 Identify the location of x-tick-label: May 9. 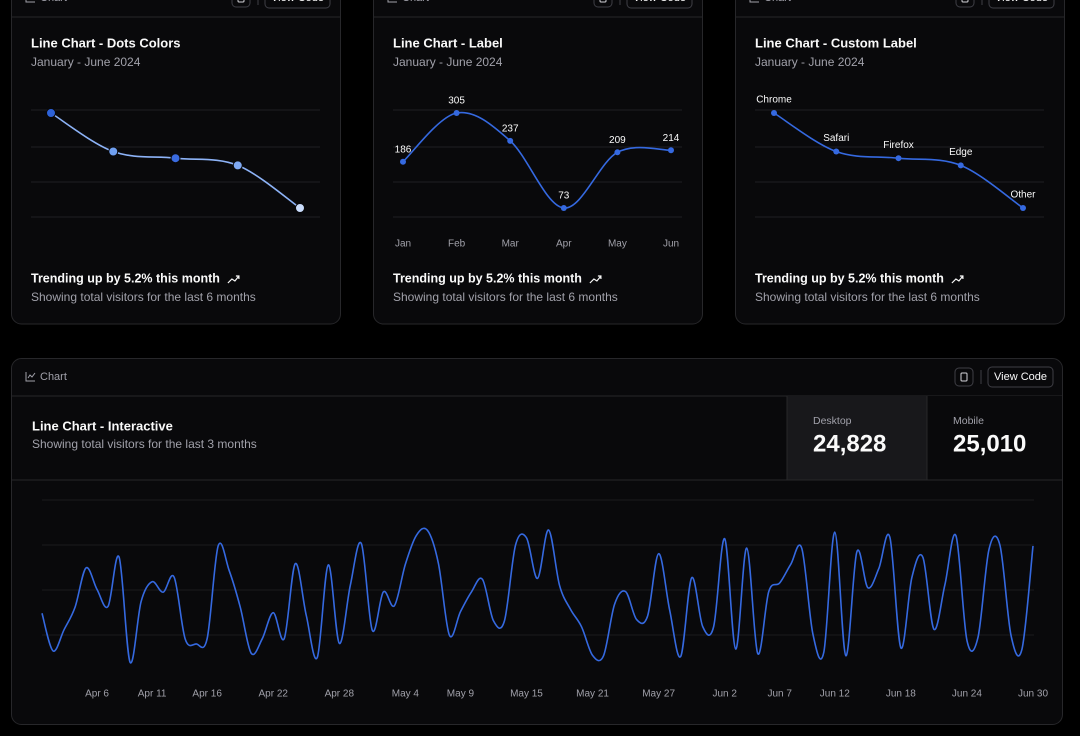
(461, 694).